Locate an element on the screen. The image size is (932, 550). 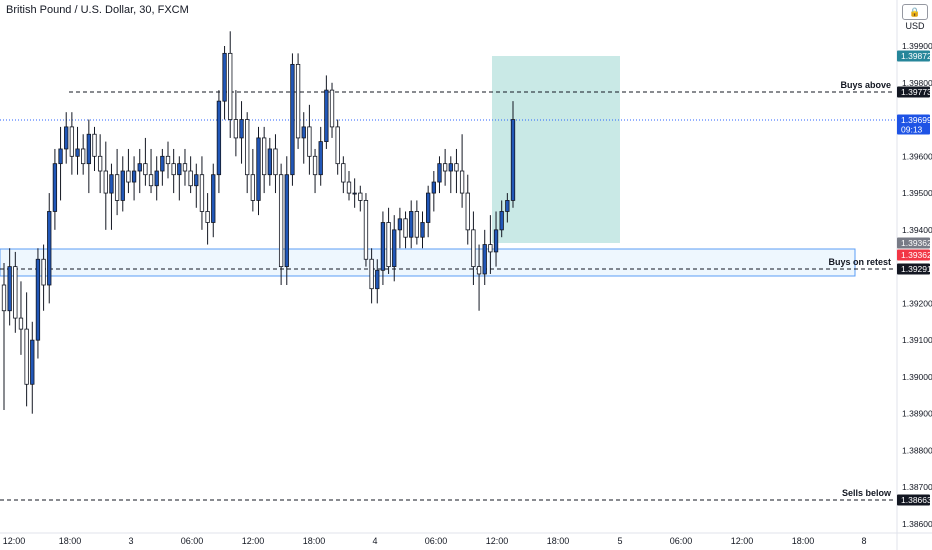
lock-icon: 🔒 is located at coordinates (915, 12).